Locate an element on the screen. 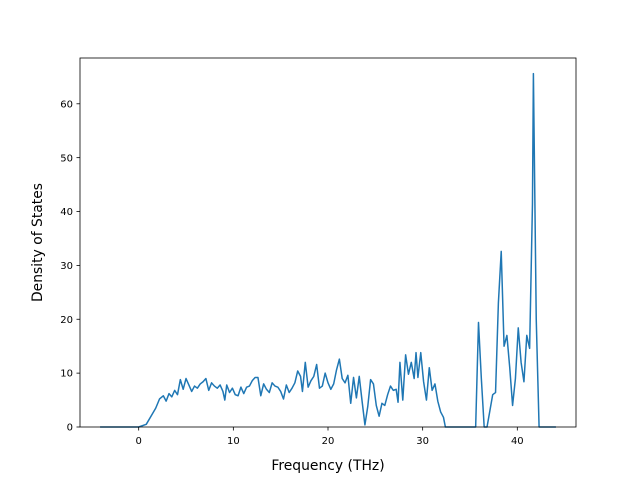 This screenshot has height=480, width=640. x-tick-label: 0 is located at coordinates (138, 441).